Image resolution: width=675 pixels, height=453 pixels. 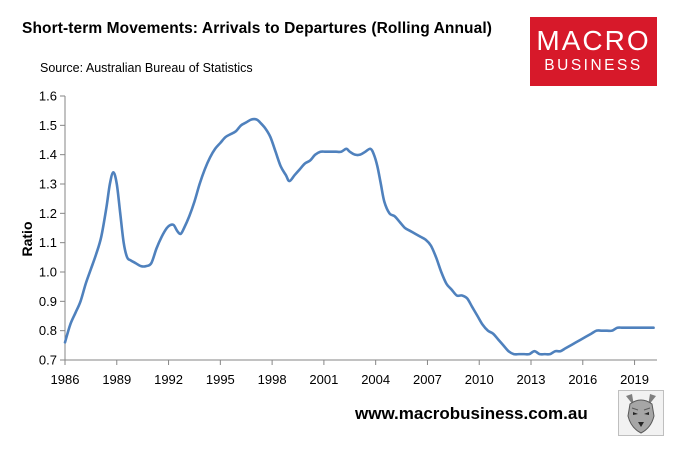 What do you see at coordinates (146, 68) in the screenshot?
I see `chart-source: Source: Australian Bureau of Statistics` at bounding box center [146, 68].